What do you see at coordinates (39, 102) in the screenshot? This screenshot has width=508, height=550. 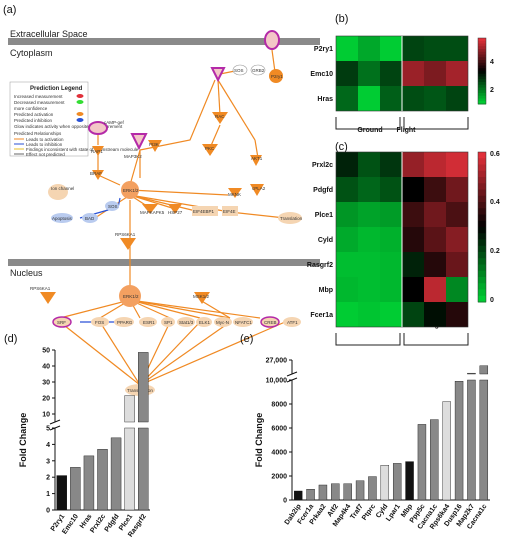 I see `legend-item: Decreased measurement` at bounding box center [39, 102].